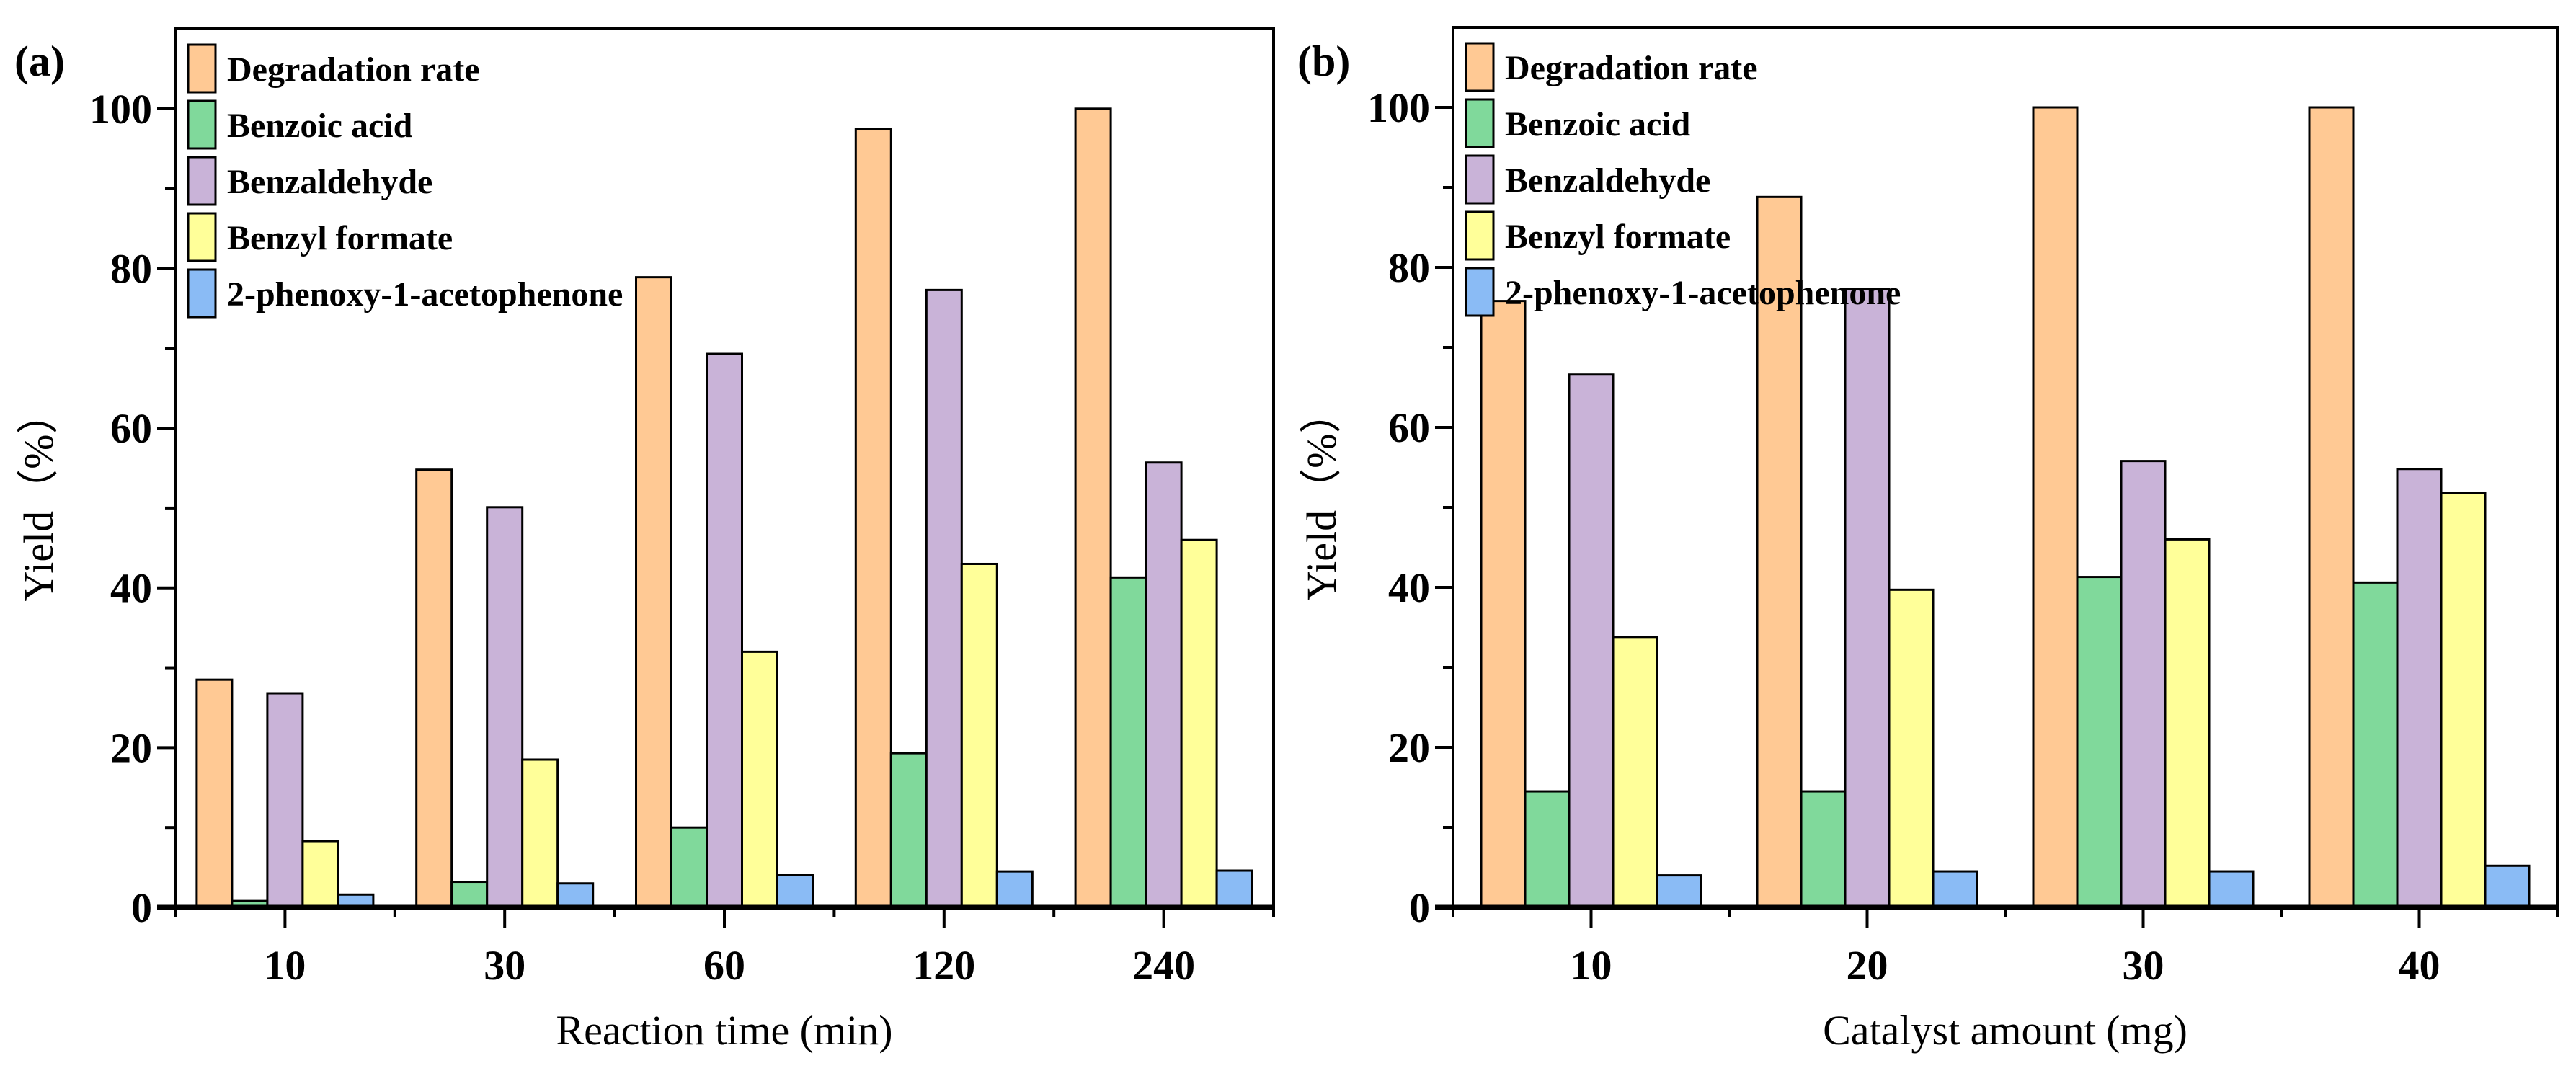  Describe the element at coordinates (2419, 965) in the screenshot. I see `x-tick-label: 40` at that location.